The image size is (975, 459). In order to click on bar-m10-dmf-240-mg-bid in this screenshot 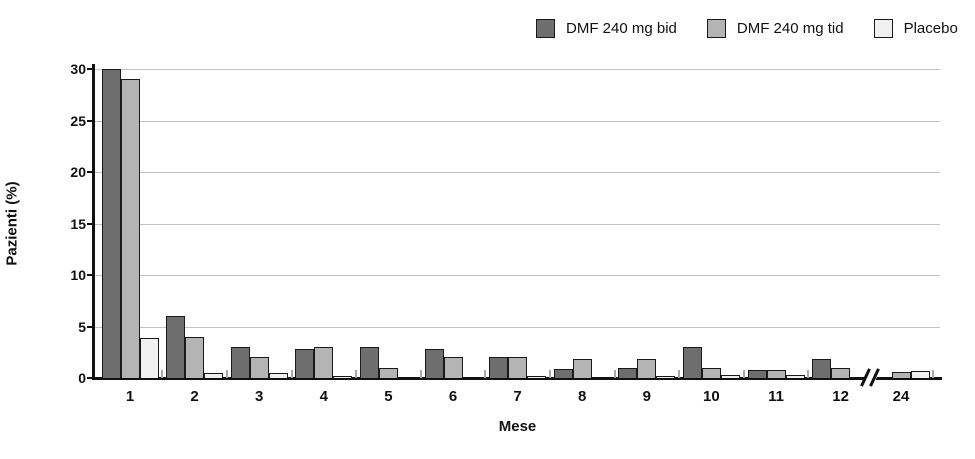, I will do `click(692, 362)`.